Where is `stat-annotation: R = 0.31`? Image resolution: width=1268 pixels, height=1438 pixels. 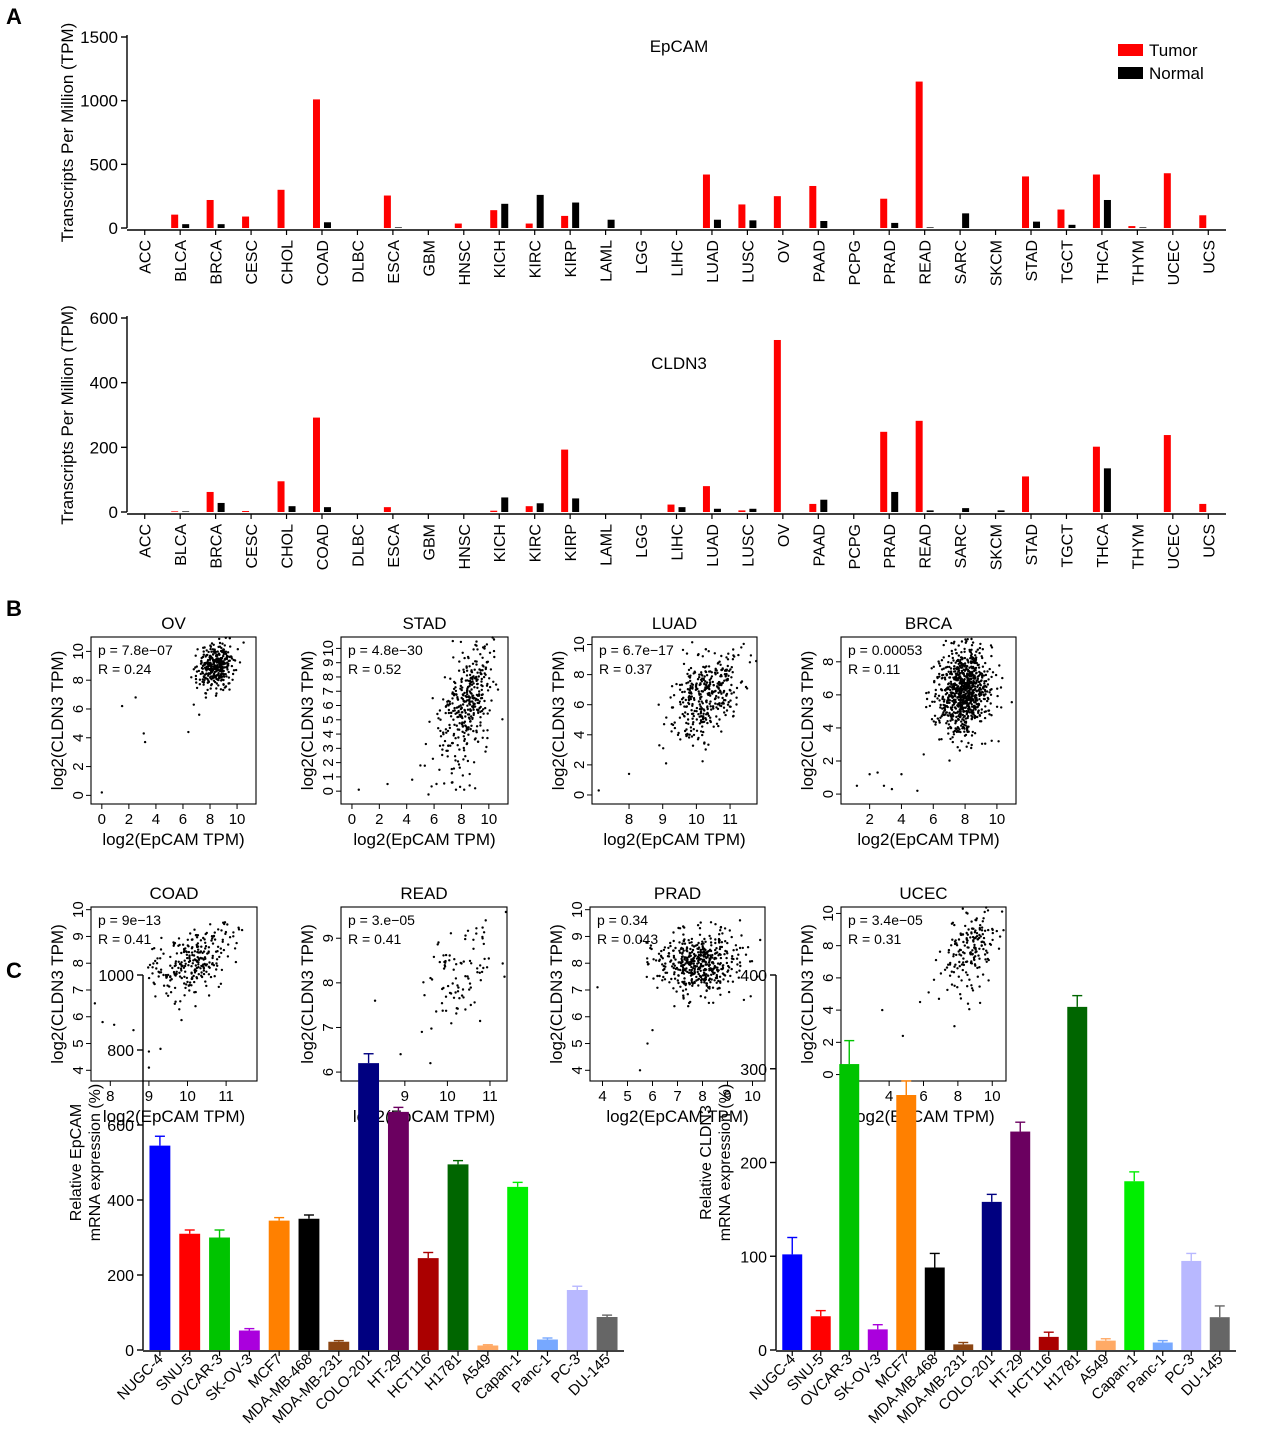 stat-annotation: R = 0.31 is located at coordinates (875, 939).